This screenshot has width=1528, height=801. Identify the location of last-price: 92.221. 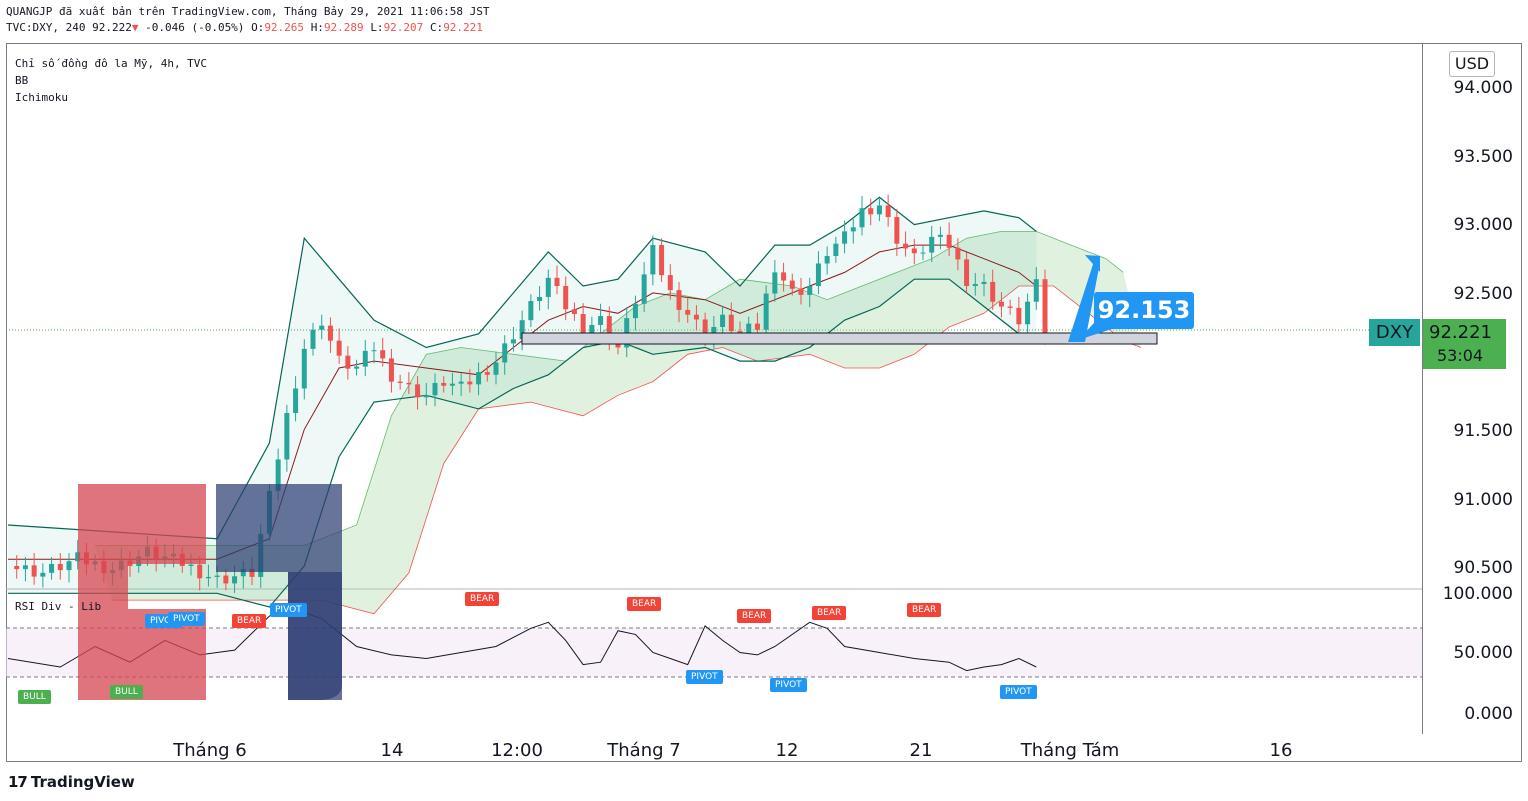
(1460, 332).